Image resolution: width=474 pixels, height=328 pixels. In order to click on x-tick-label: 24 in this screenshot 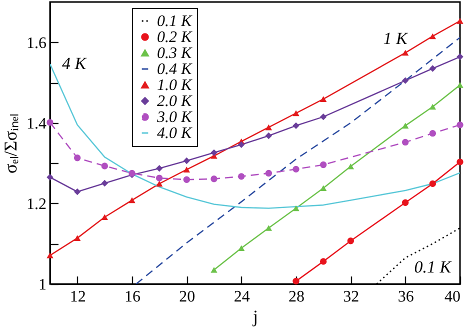, I will do `click(242, 297)`.